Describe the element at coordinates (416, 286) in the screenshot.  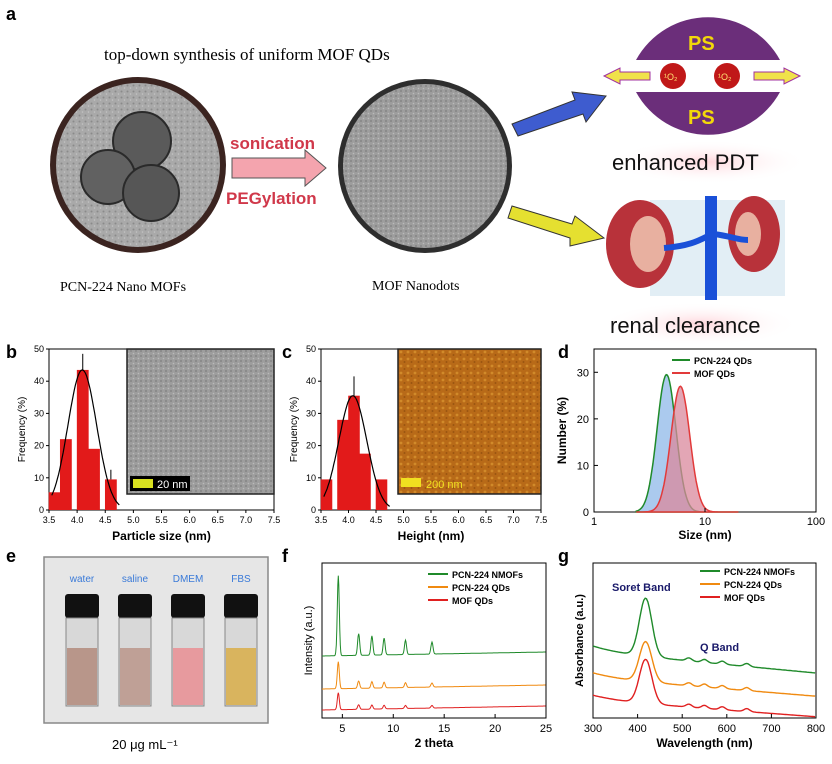
I see `caption-nanodots: MOF Nanodots` at that location.